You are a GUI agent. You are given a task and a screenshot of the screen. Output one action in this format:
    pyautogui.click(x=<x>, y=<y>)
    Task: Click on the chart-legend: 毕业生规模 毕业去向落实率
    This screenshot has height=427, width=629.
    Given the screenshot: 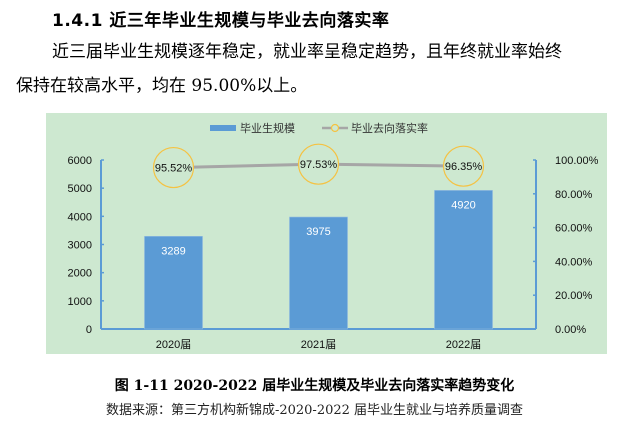 What is the action you would take?
    pyautogui.click(x=319, y=128)
    